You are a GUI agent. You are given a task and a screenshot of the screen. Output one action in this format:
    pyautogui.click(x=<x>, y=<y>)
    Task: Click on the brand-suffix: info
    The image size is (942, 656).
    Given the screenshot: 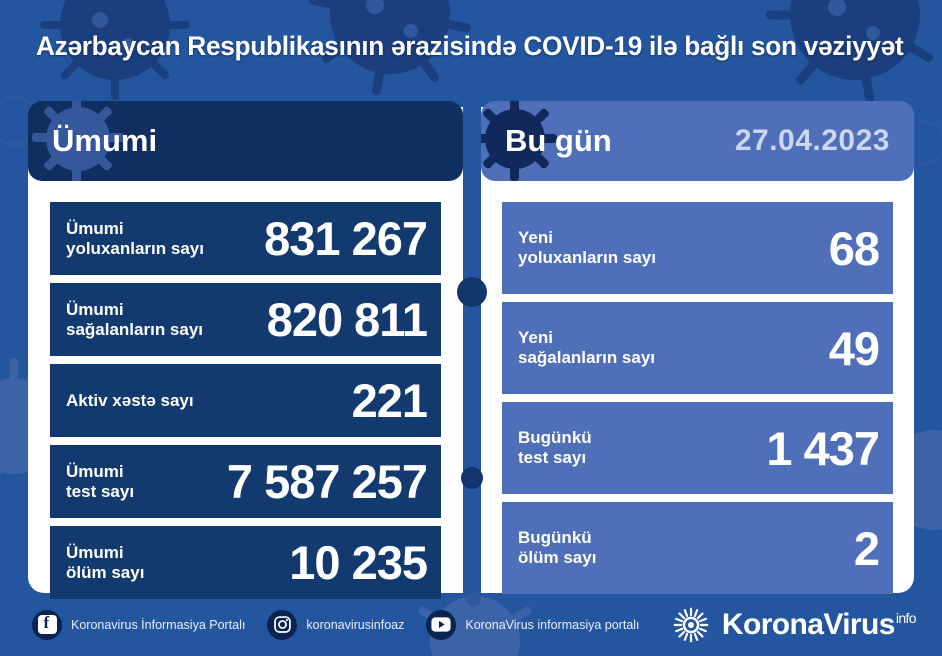 What is the action you would take?
    pyautogui.click(x=906, y=617)
    